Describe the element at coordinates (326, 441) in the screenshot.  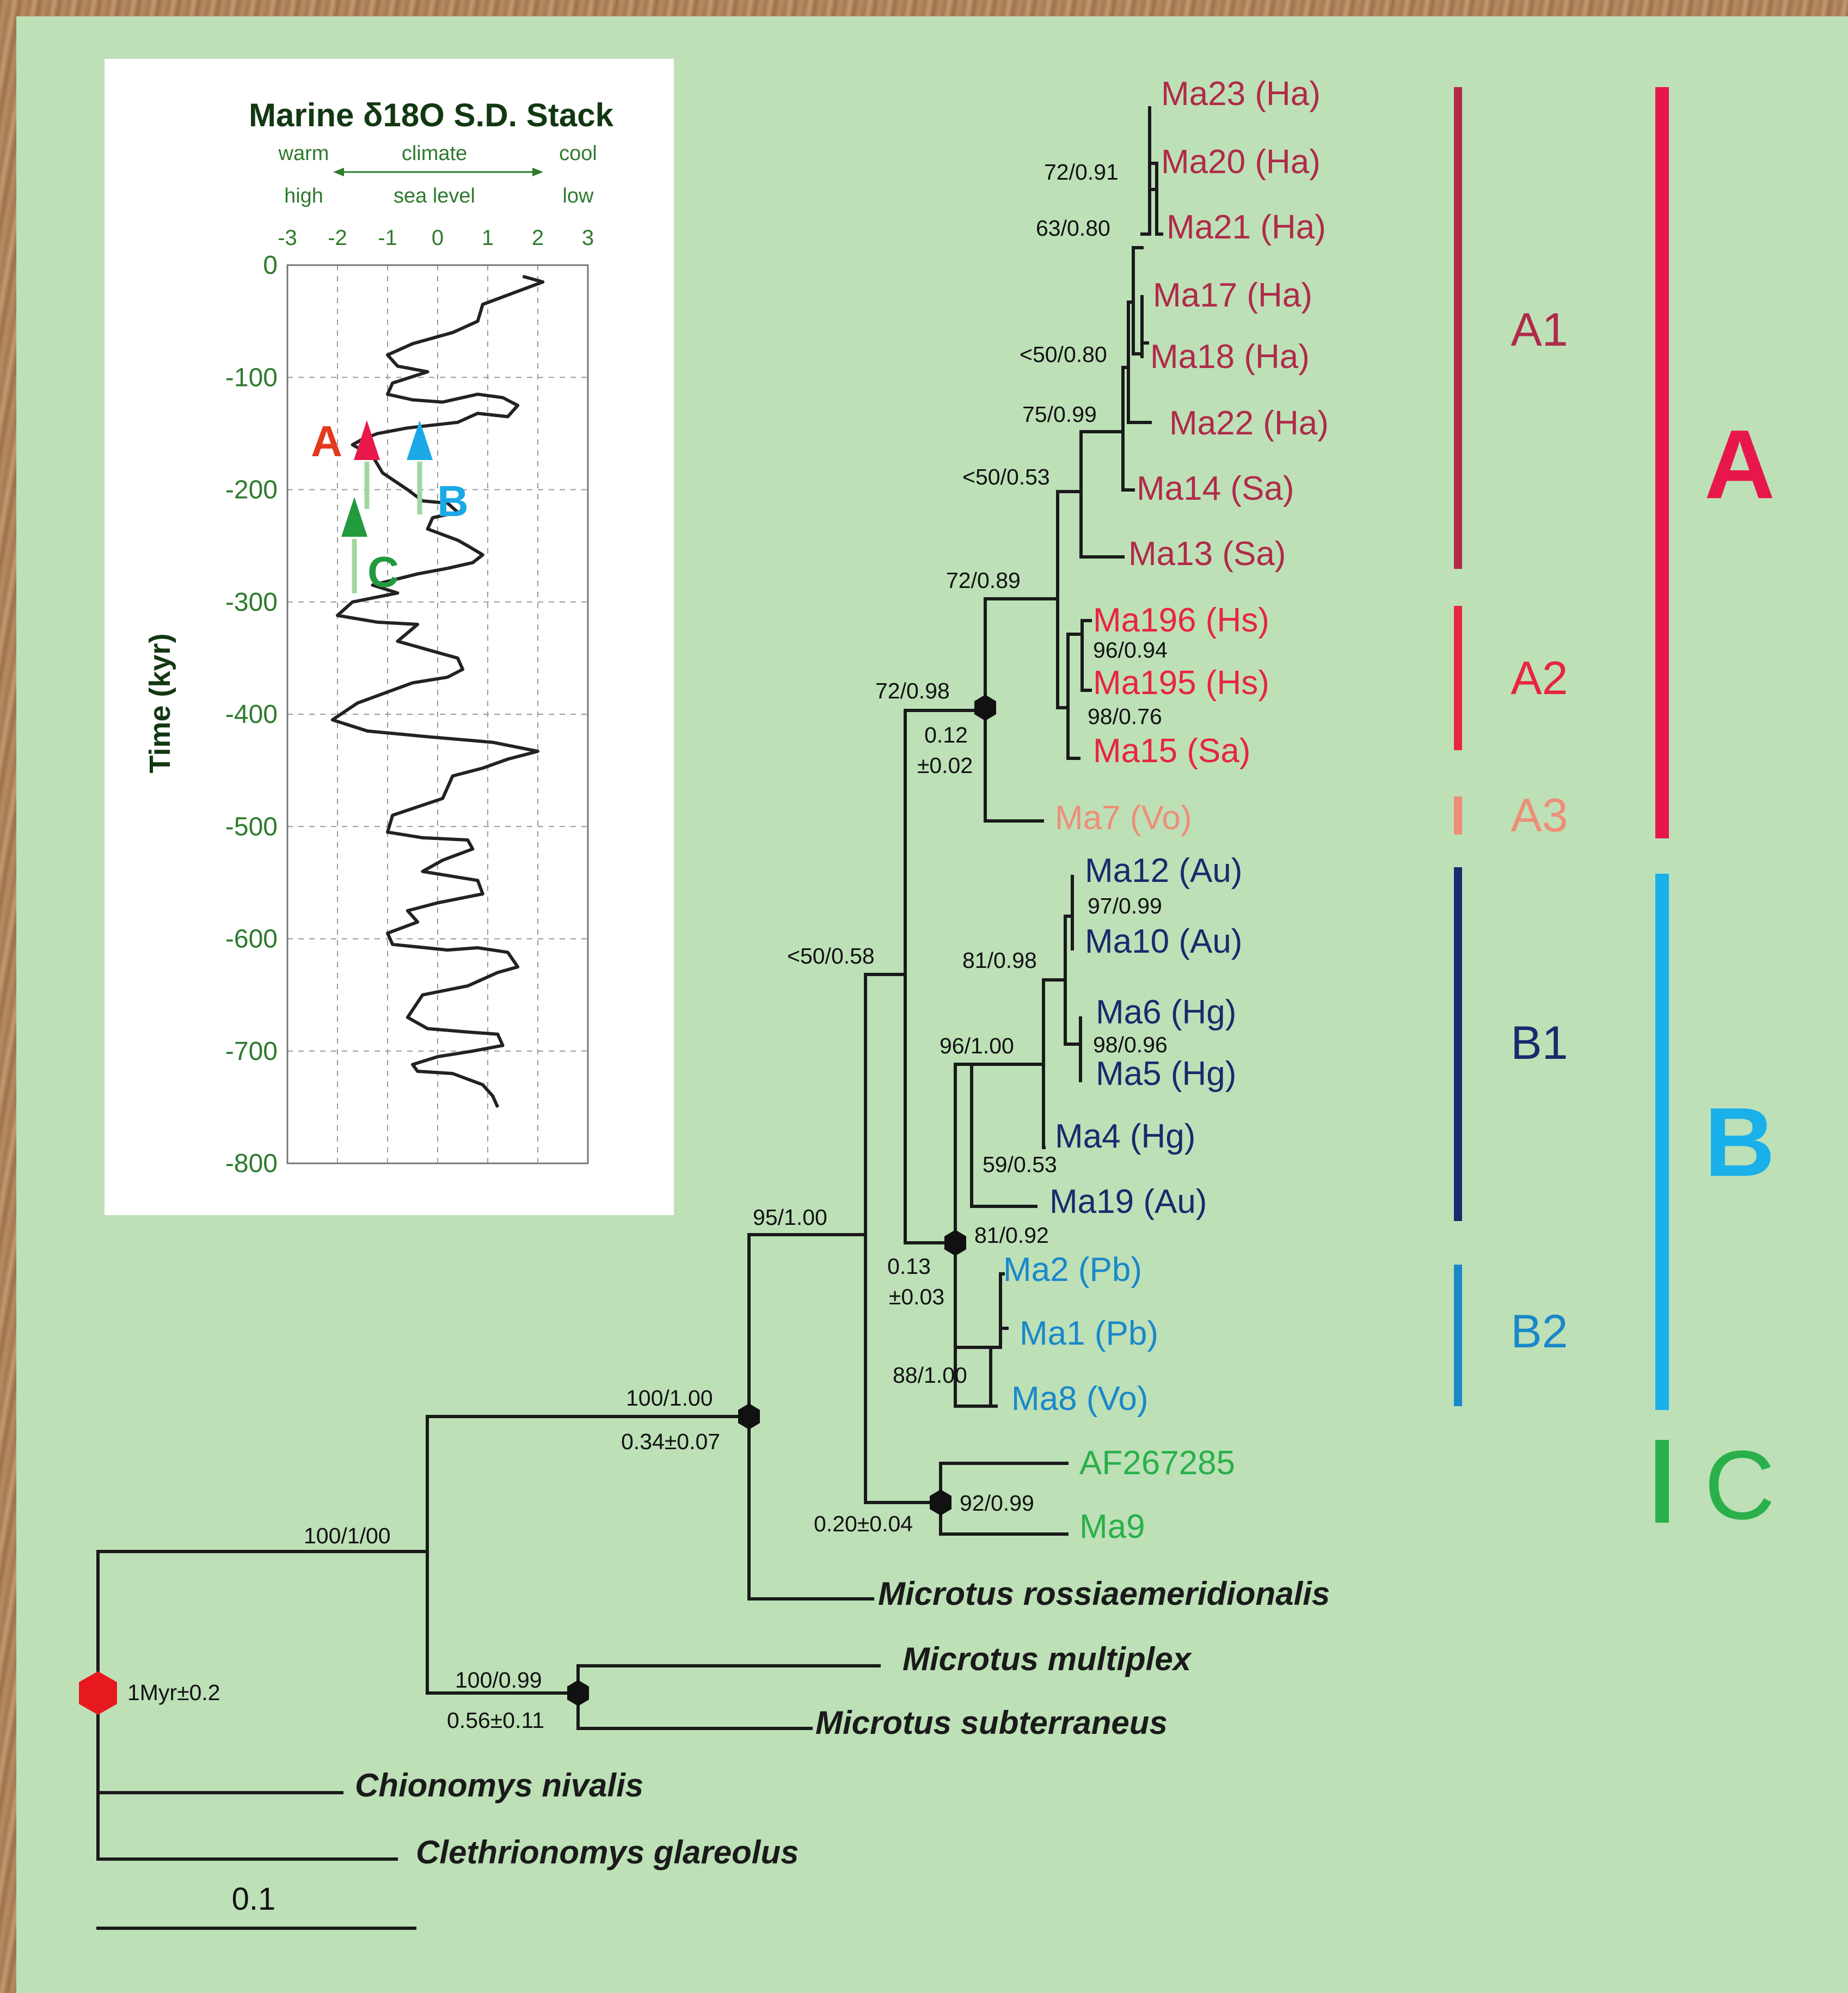
I see `inset-marker-A: A` at that location.